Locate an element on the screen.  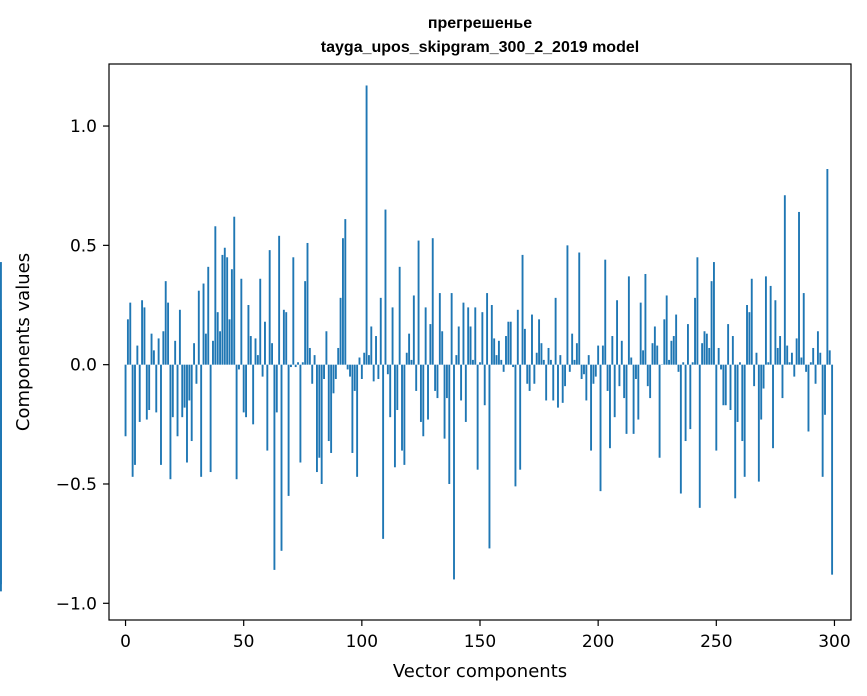
x-tick-label: 100 is located at coordinates (362, 642).